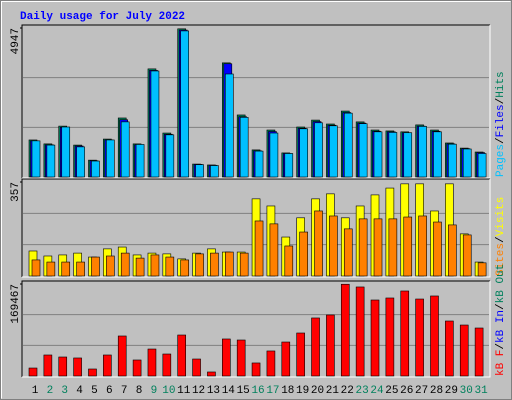 The height and width of the screenshot is (400, 512). I want to click on x-tick-label: 22, so click(347, 391).